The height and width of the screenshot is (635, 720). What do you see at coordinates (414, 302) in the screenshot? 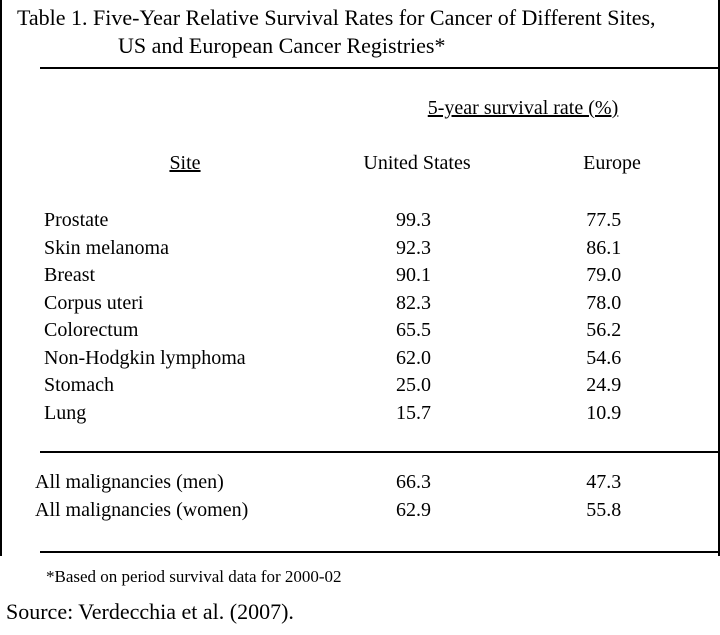
I see `us-value-cell: 82.3` at bounding box center [414, 302].